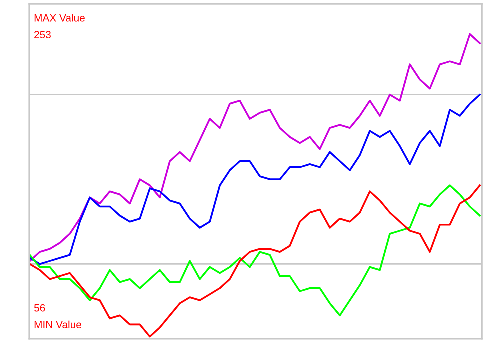 This screenshot has height=342, width=484. I want to click on annotation: 253, so click(42, 35).